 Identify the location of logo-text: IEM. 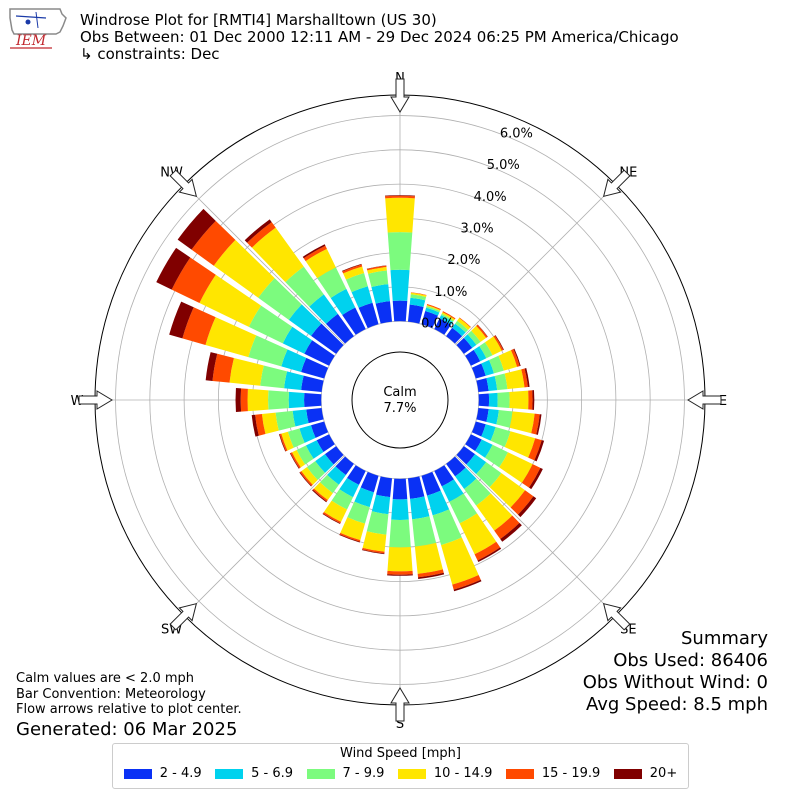
(31, 41).